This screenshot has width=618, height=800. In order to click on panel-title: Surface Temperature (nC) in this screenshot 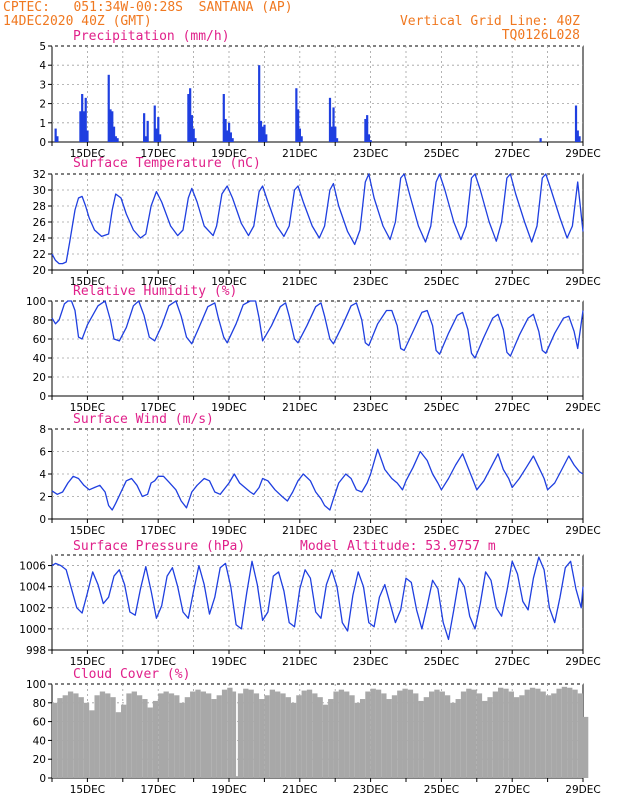, I will do `click(167, 163)`.